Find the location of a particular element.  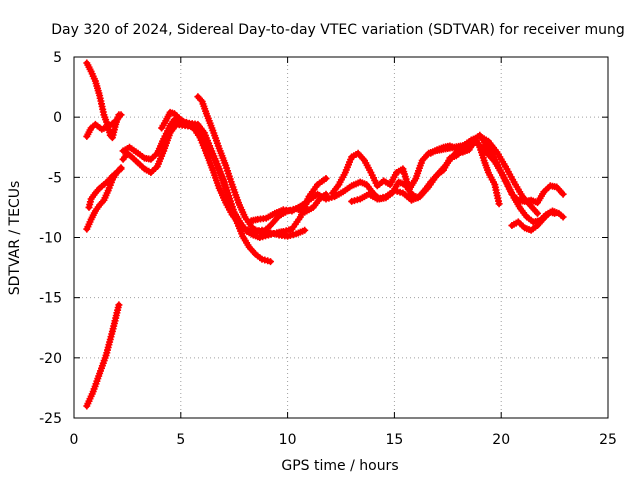

x-tick-label: 5 is located at coordinates (180, 440).